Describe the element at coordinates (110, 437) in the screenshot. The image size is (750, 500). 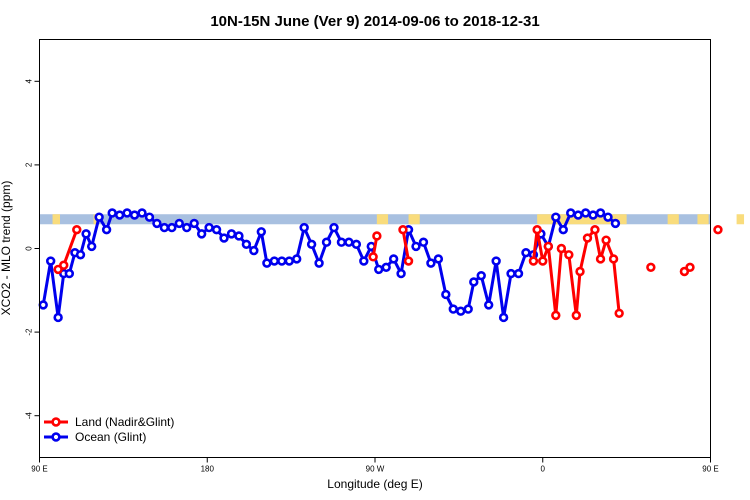
I see `legend-label: Ocean (Glint)` at that location.